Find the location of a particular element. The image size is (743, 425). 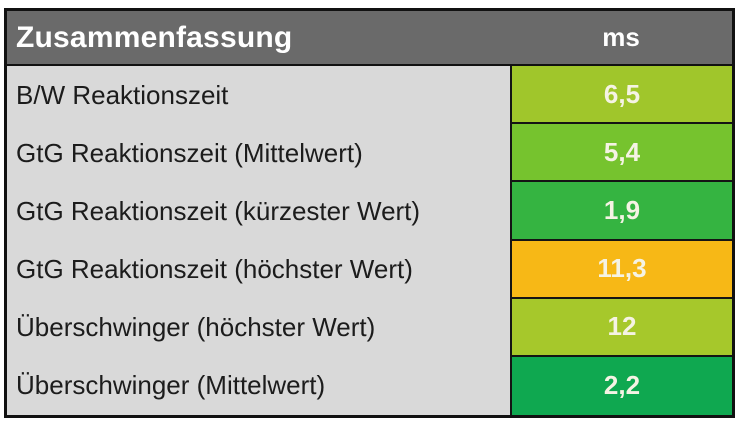

metric-label: GtG Reaktionszeit (höchster Wert) is located at coordinates (258, 269).